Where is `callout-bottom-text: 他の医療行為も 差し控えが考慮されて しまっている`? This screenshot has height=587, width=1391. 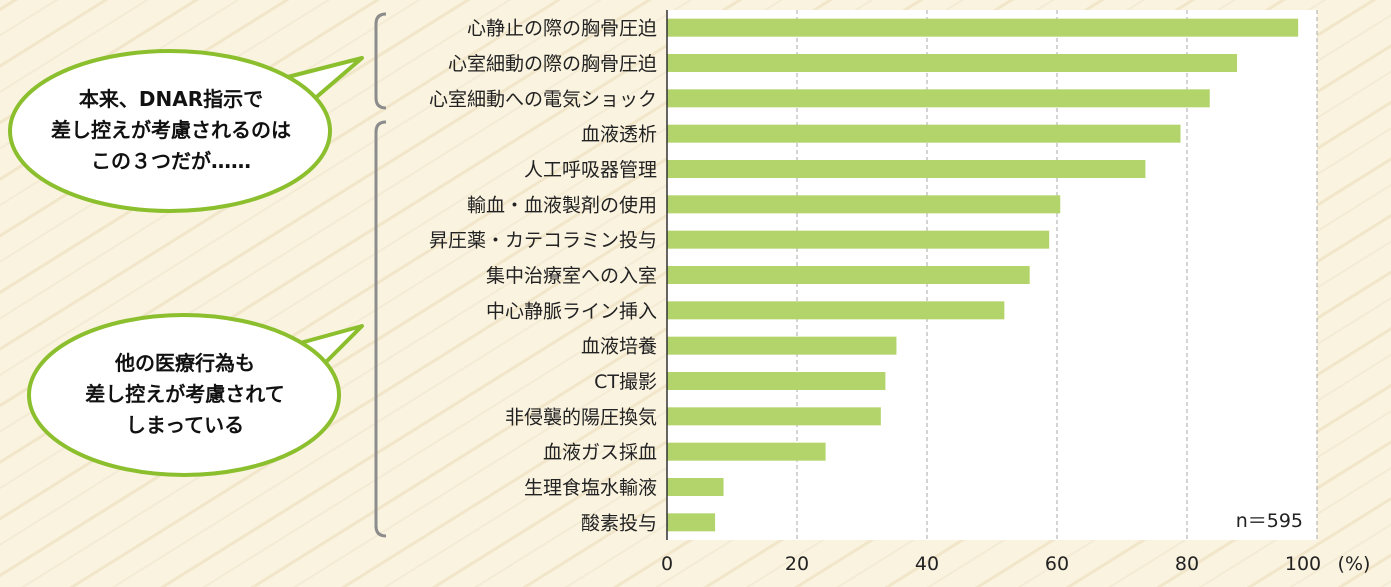 callout-bottom-text: 他の医療行為も 差し控えが考慮されて しまっている is located at coordinates (185, 394).